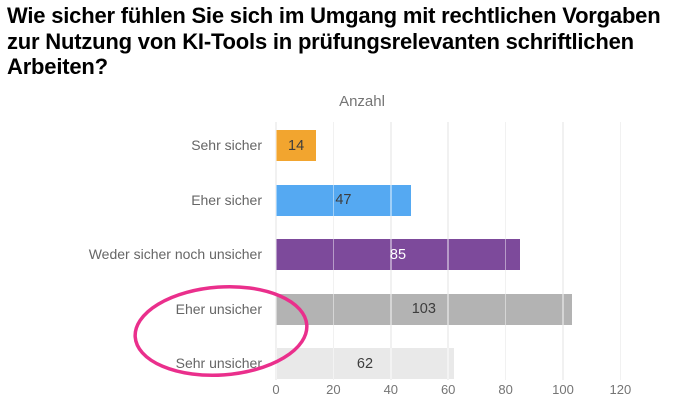 The width and height of the screenshot is (698, 410). I want to click on bar-value-label: 47, so click(343, 200).